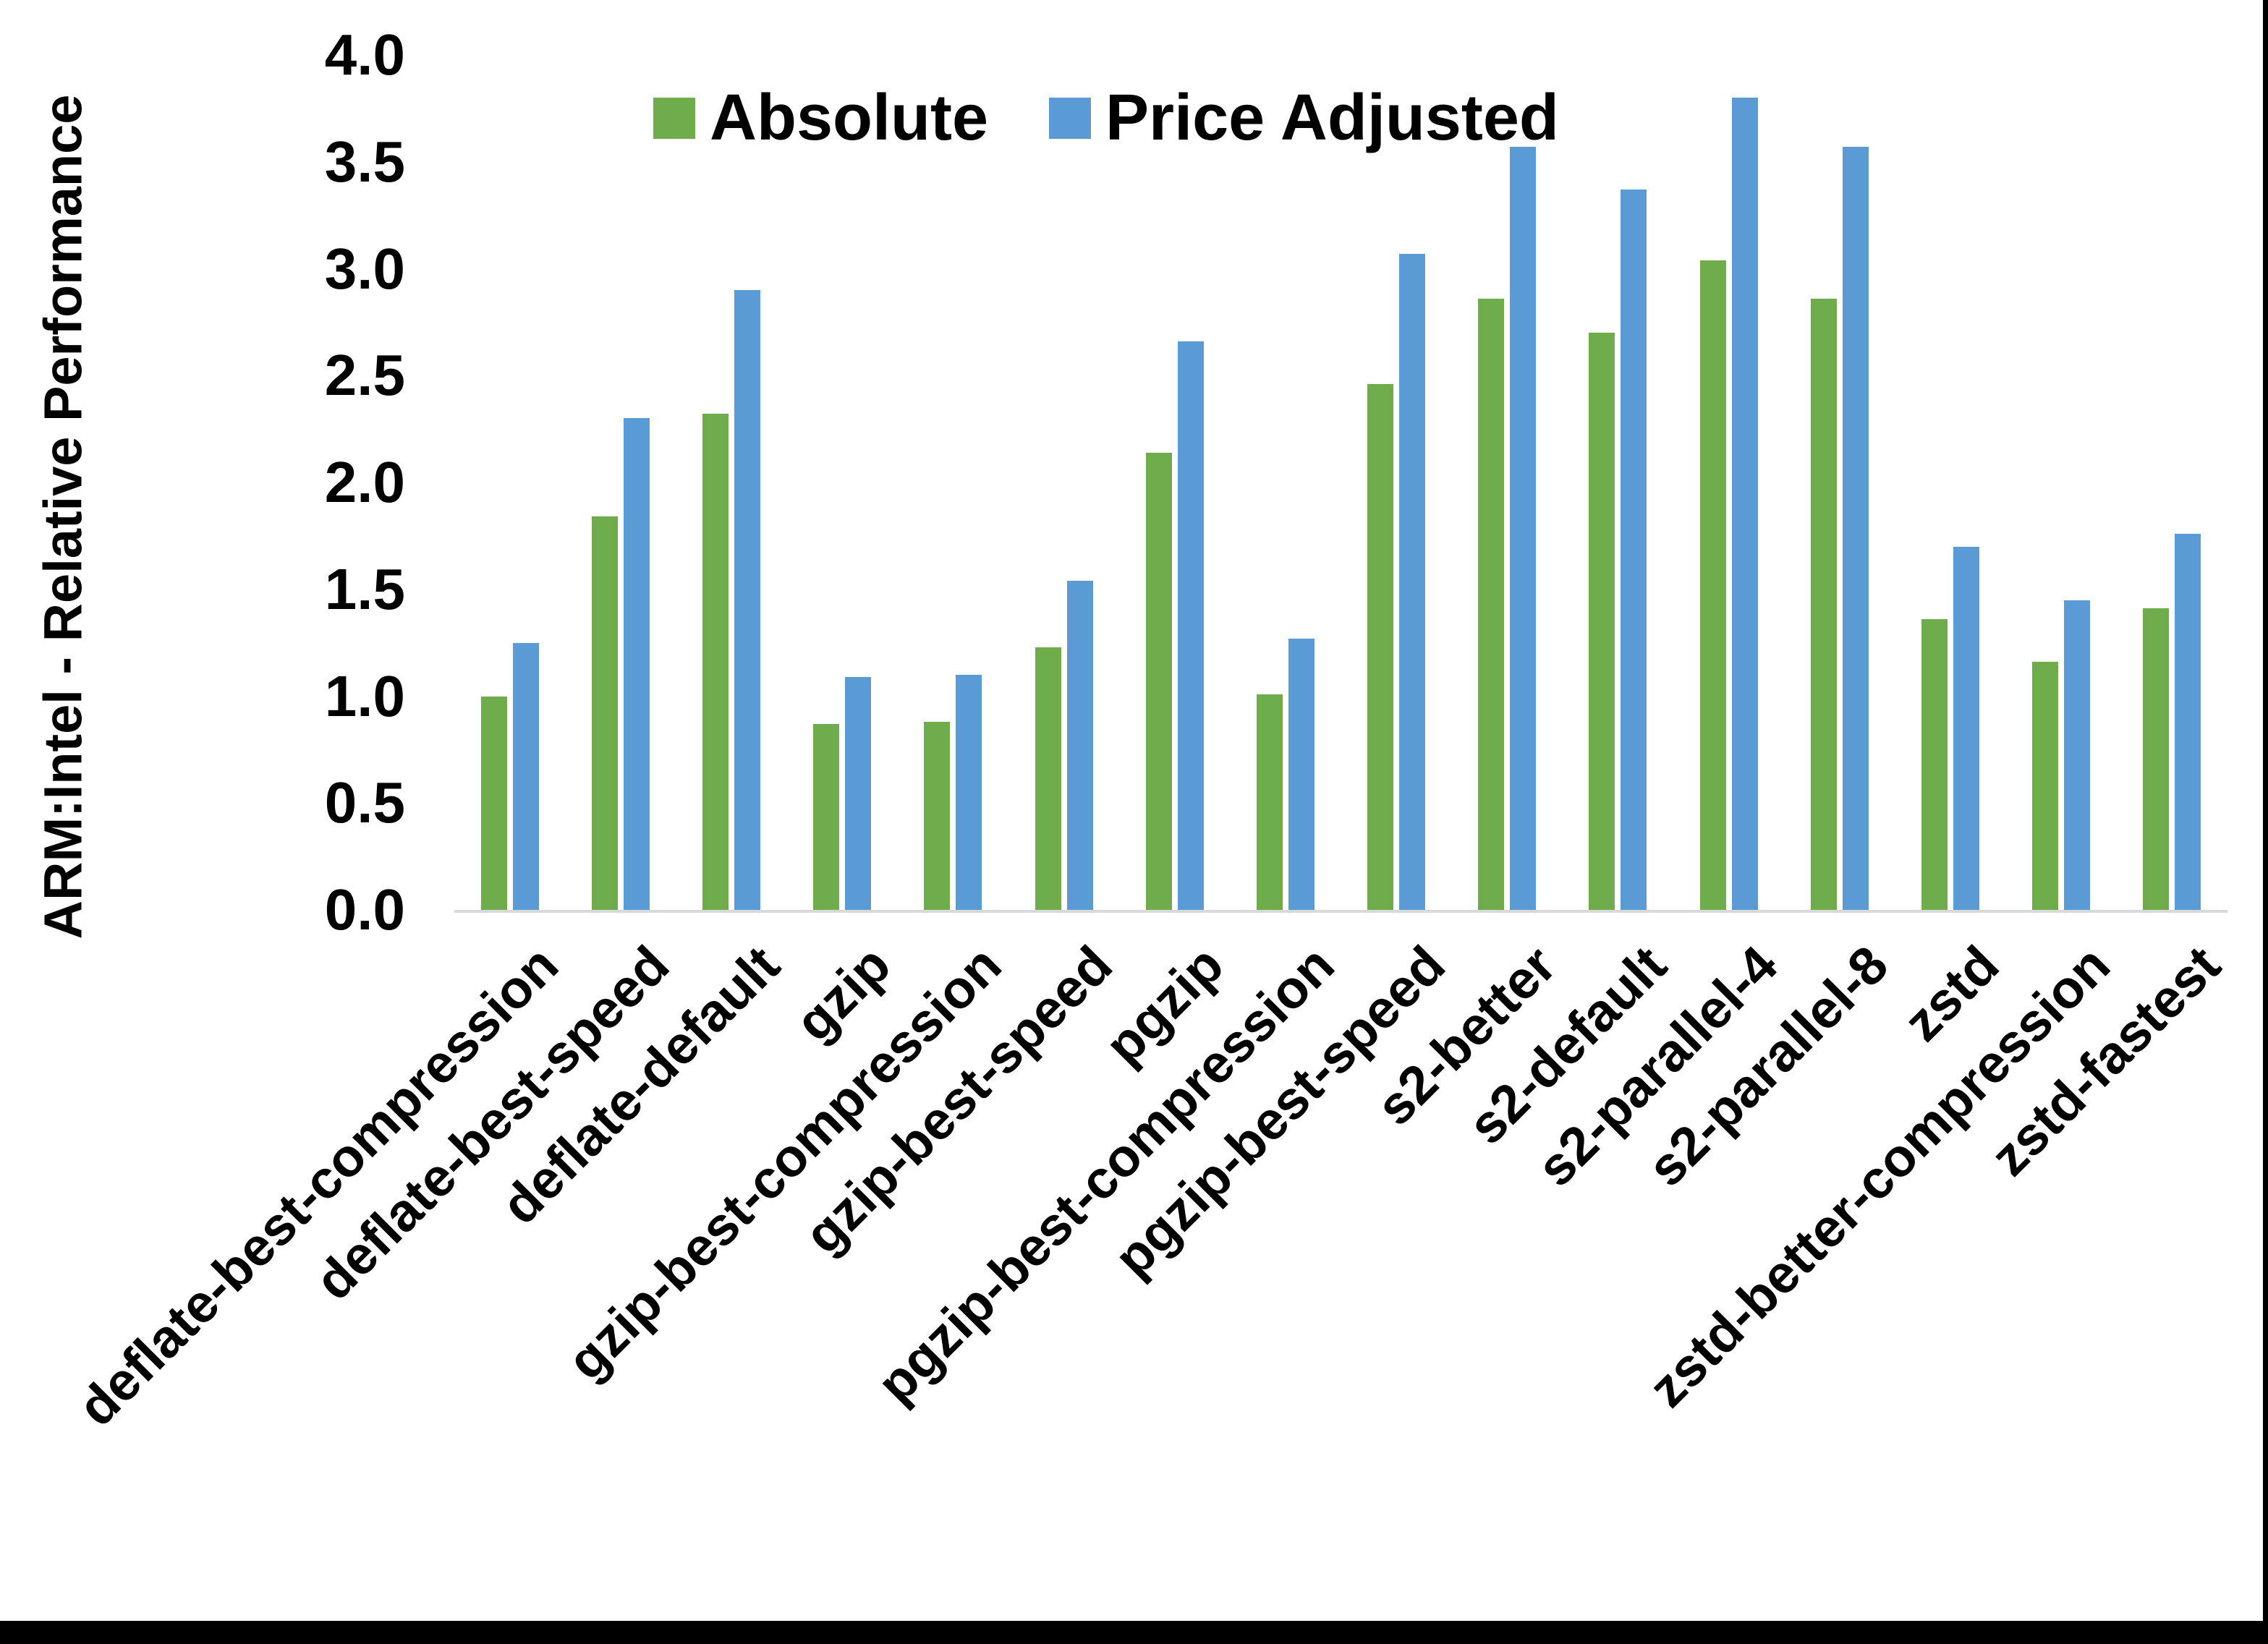  I want to click on bar-deflate-best-speed-price-adjusted, so click(636, 664).